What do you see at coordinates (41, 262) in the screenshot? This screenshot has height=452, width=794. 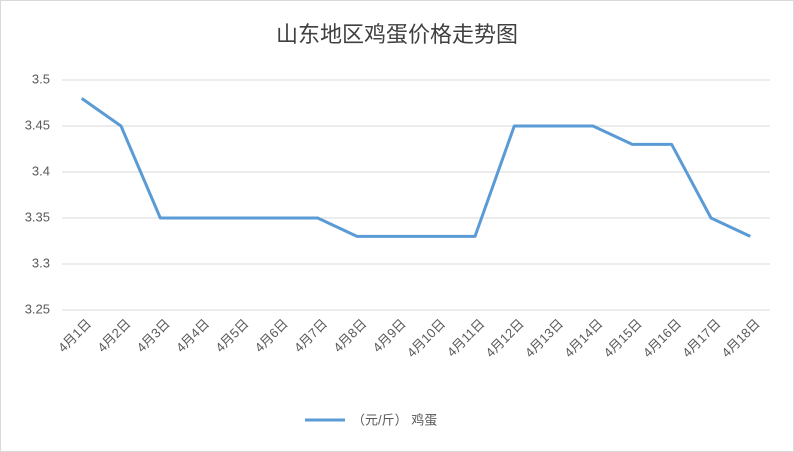 I see `y-tick-label: 3.3` at bounding box center [41, 262].